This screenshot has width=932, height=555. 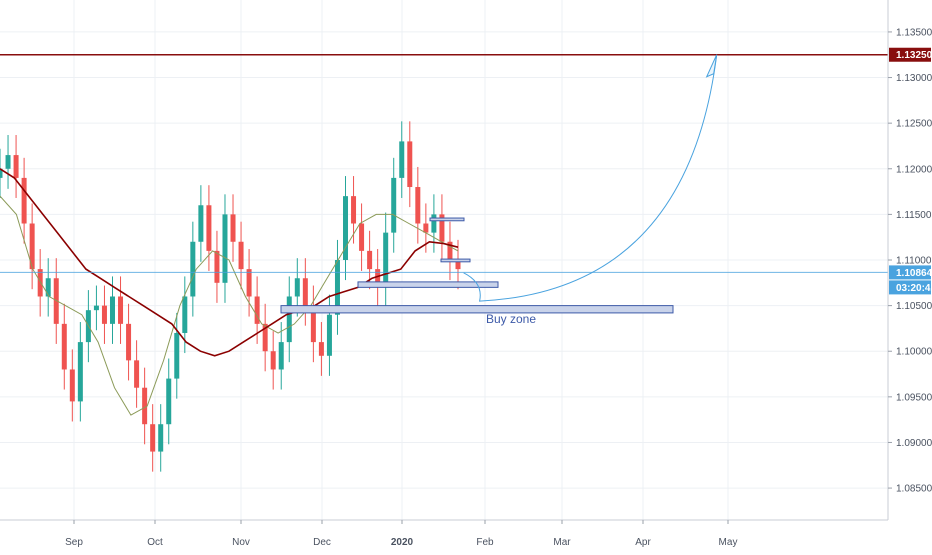 I want to click on y-axis-tick-label: 1.09500, so click(x=914, y=397).